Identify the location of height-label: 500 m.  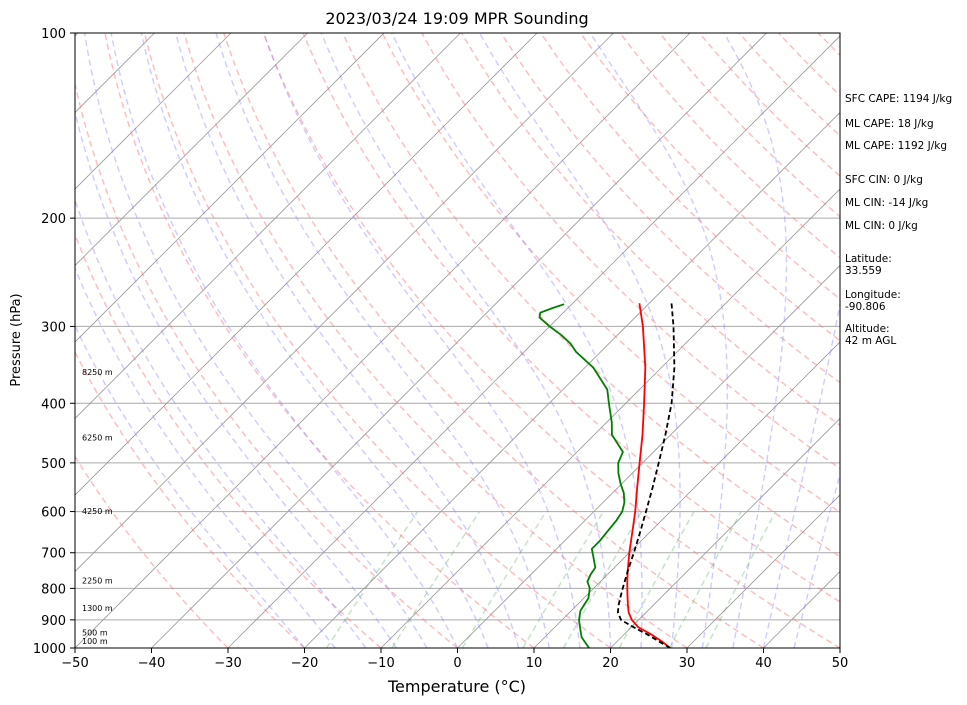
(95, 633).